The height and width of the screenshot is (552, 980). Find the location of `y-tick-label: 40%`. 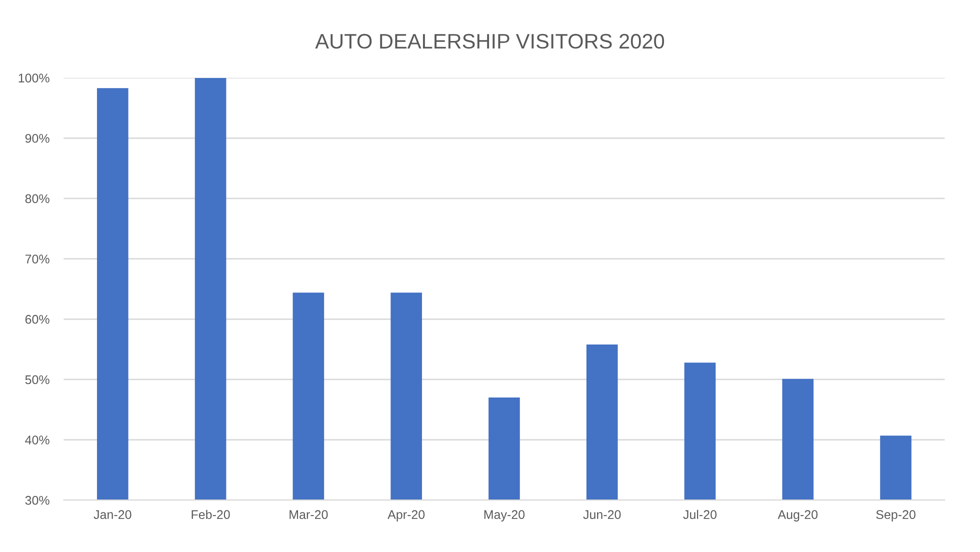

y-tick-label: 40% is located at coordinates (37, 440).